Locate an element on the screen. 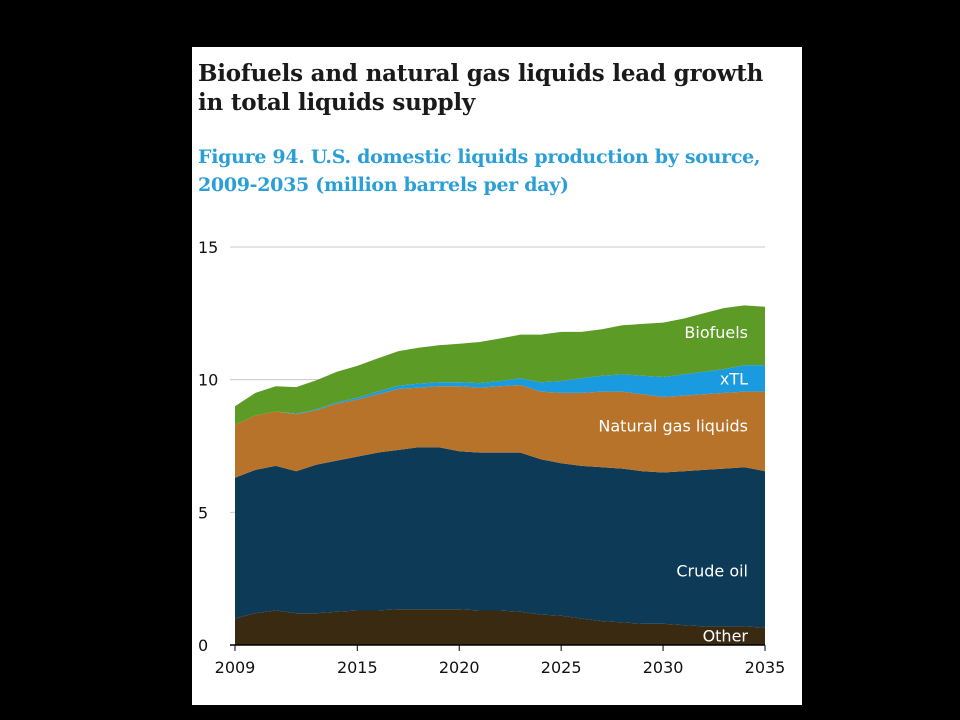 This screenshot has height=720, width=960. y-tick-label-0: 0 is located at coordinates (203, 645).